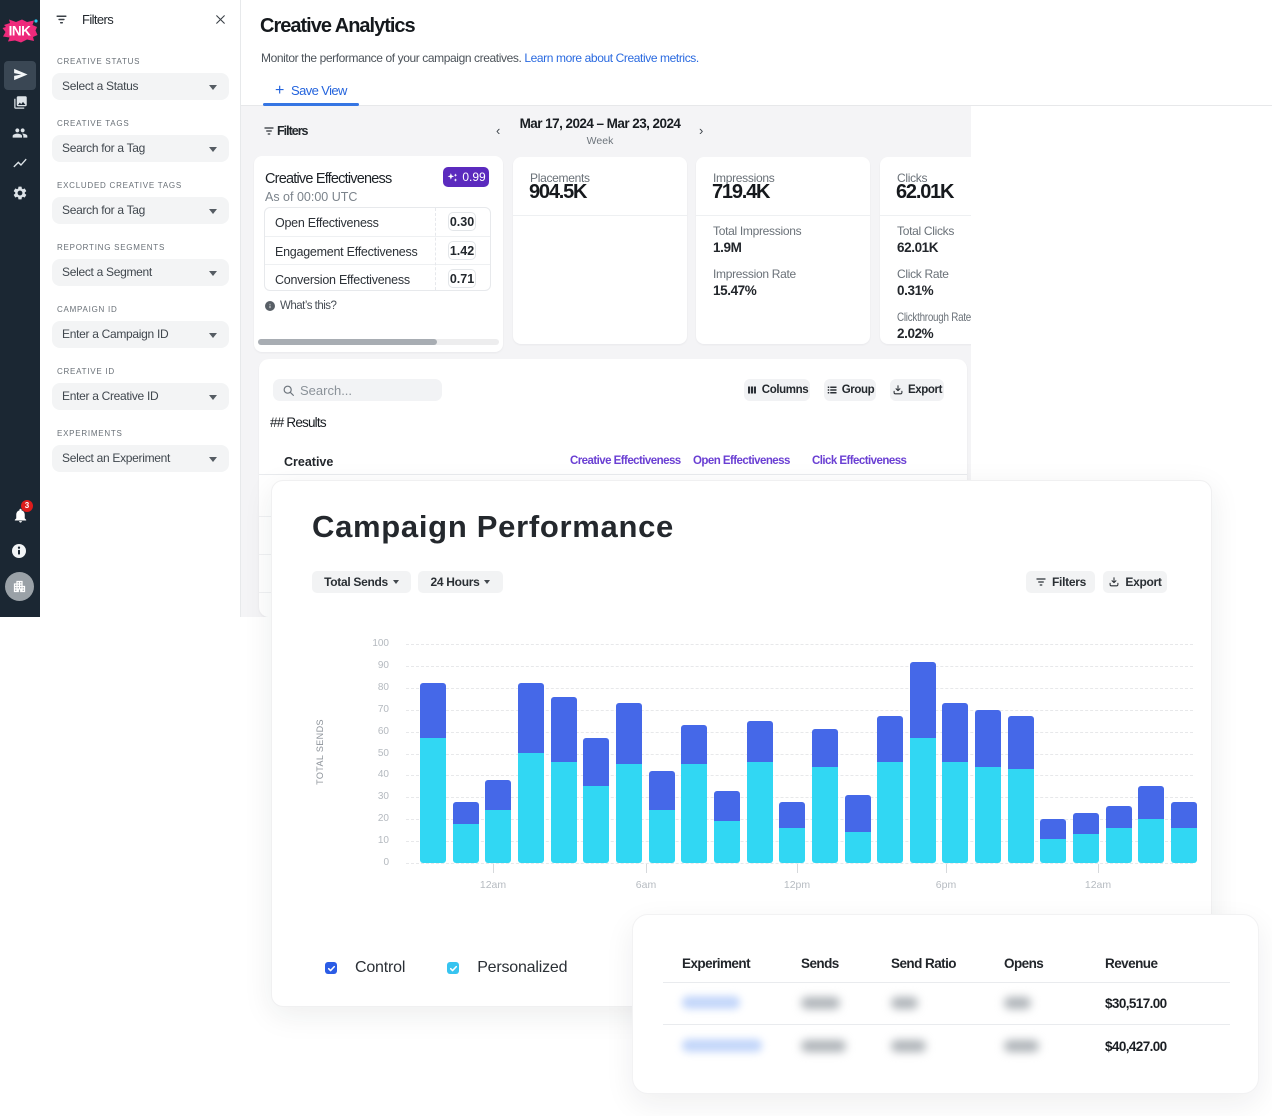  Describe the element at coordinates (20, 31) in the screenshot. I see `svg-text: INK` at that location.